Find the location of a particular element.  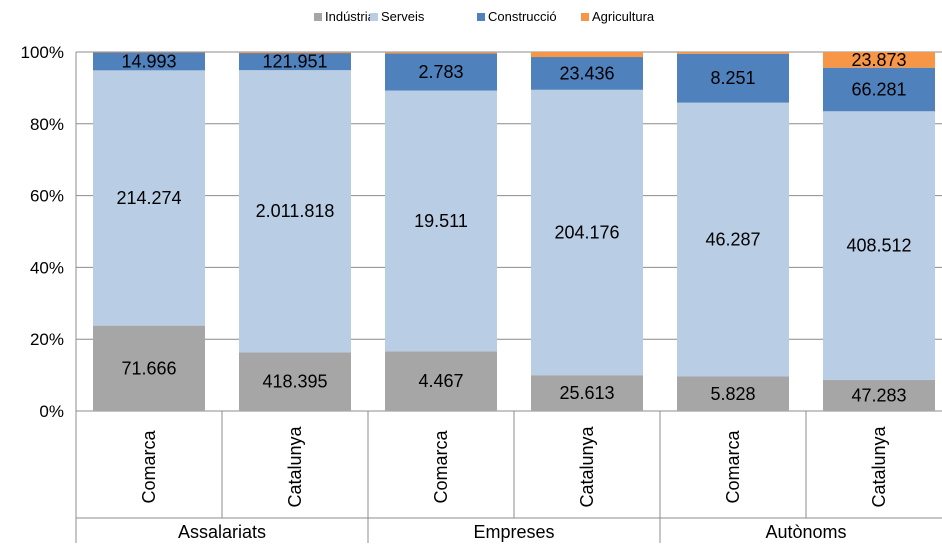

y-tick-label: 20% is located at coordinates (47, 339).